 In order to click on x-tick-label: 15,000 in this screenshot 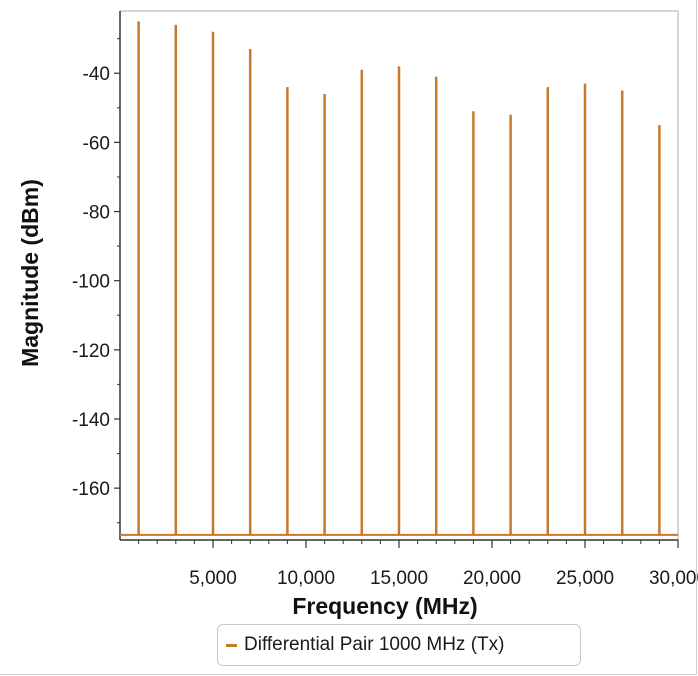, I will do `click(399, 578)`.